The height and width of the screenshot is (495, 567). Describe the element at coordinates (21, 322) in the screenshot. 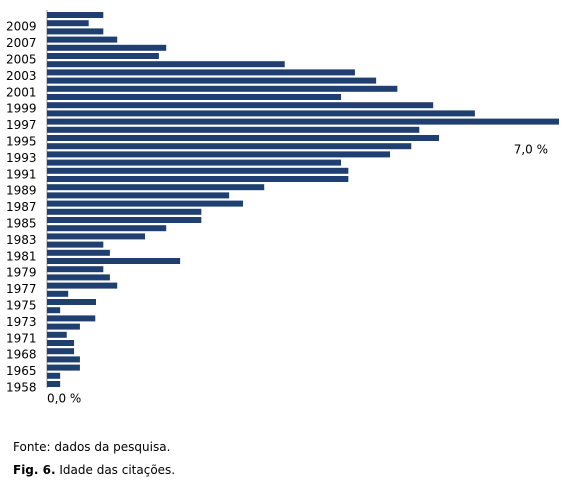

I see `y-tick-label: 1973` at that location.